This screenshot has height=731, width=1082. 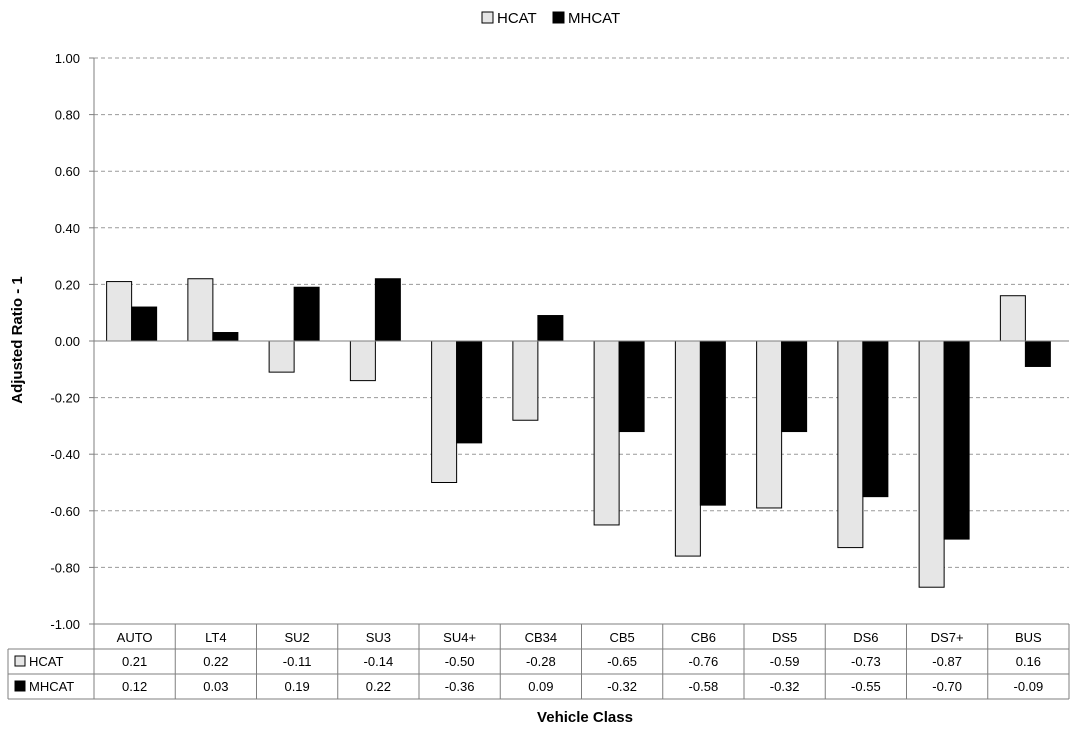 I want to click on y-tick-label: -0.80, so click(x=65, y=567).